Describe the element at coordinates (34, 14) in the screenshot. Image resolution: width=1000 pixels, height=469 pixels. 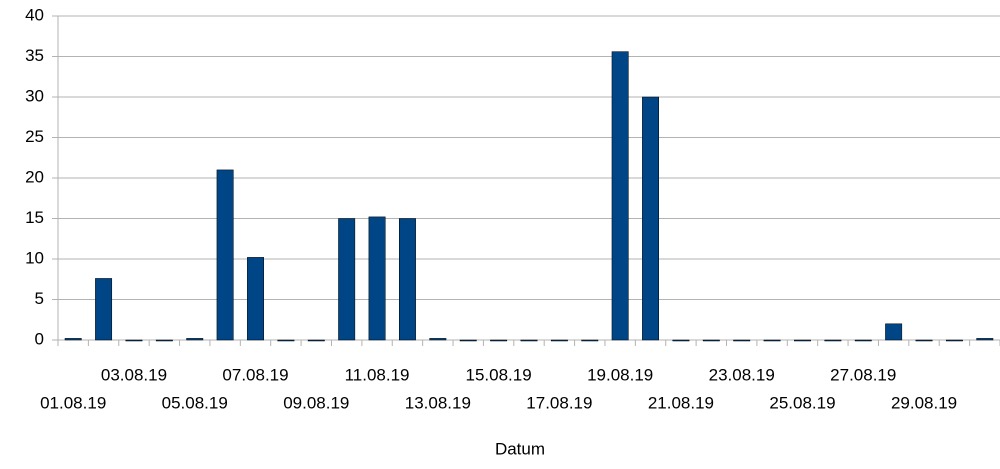
I see `y-tick-label: 40` at that location.